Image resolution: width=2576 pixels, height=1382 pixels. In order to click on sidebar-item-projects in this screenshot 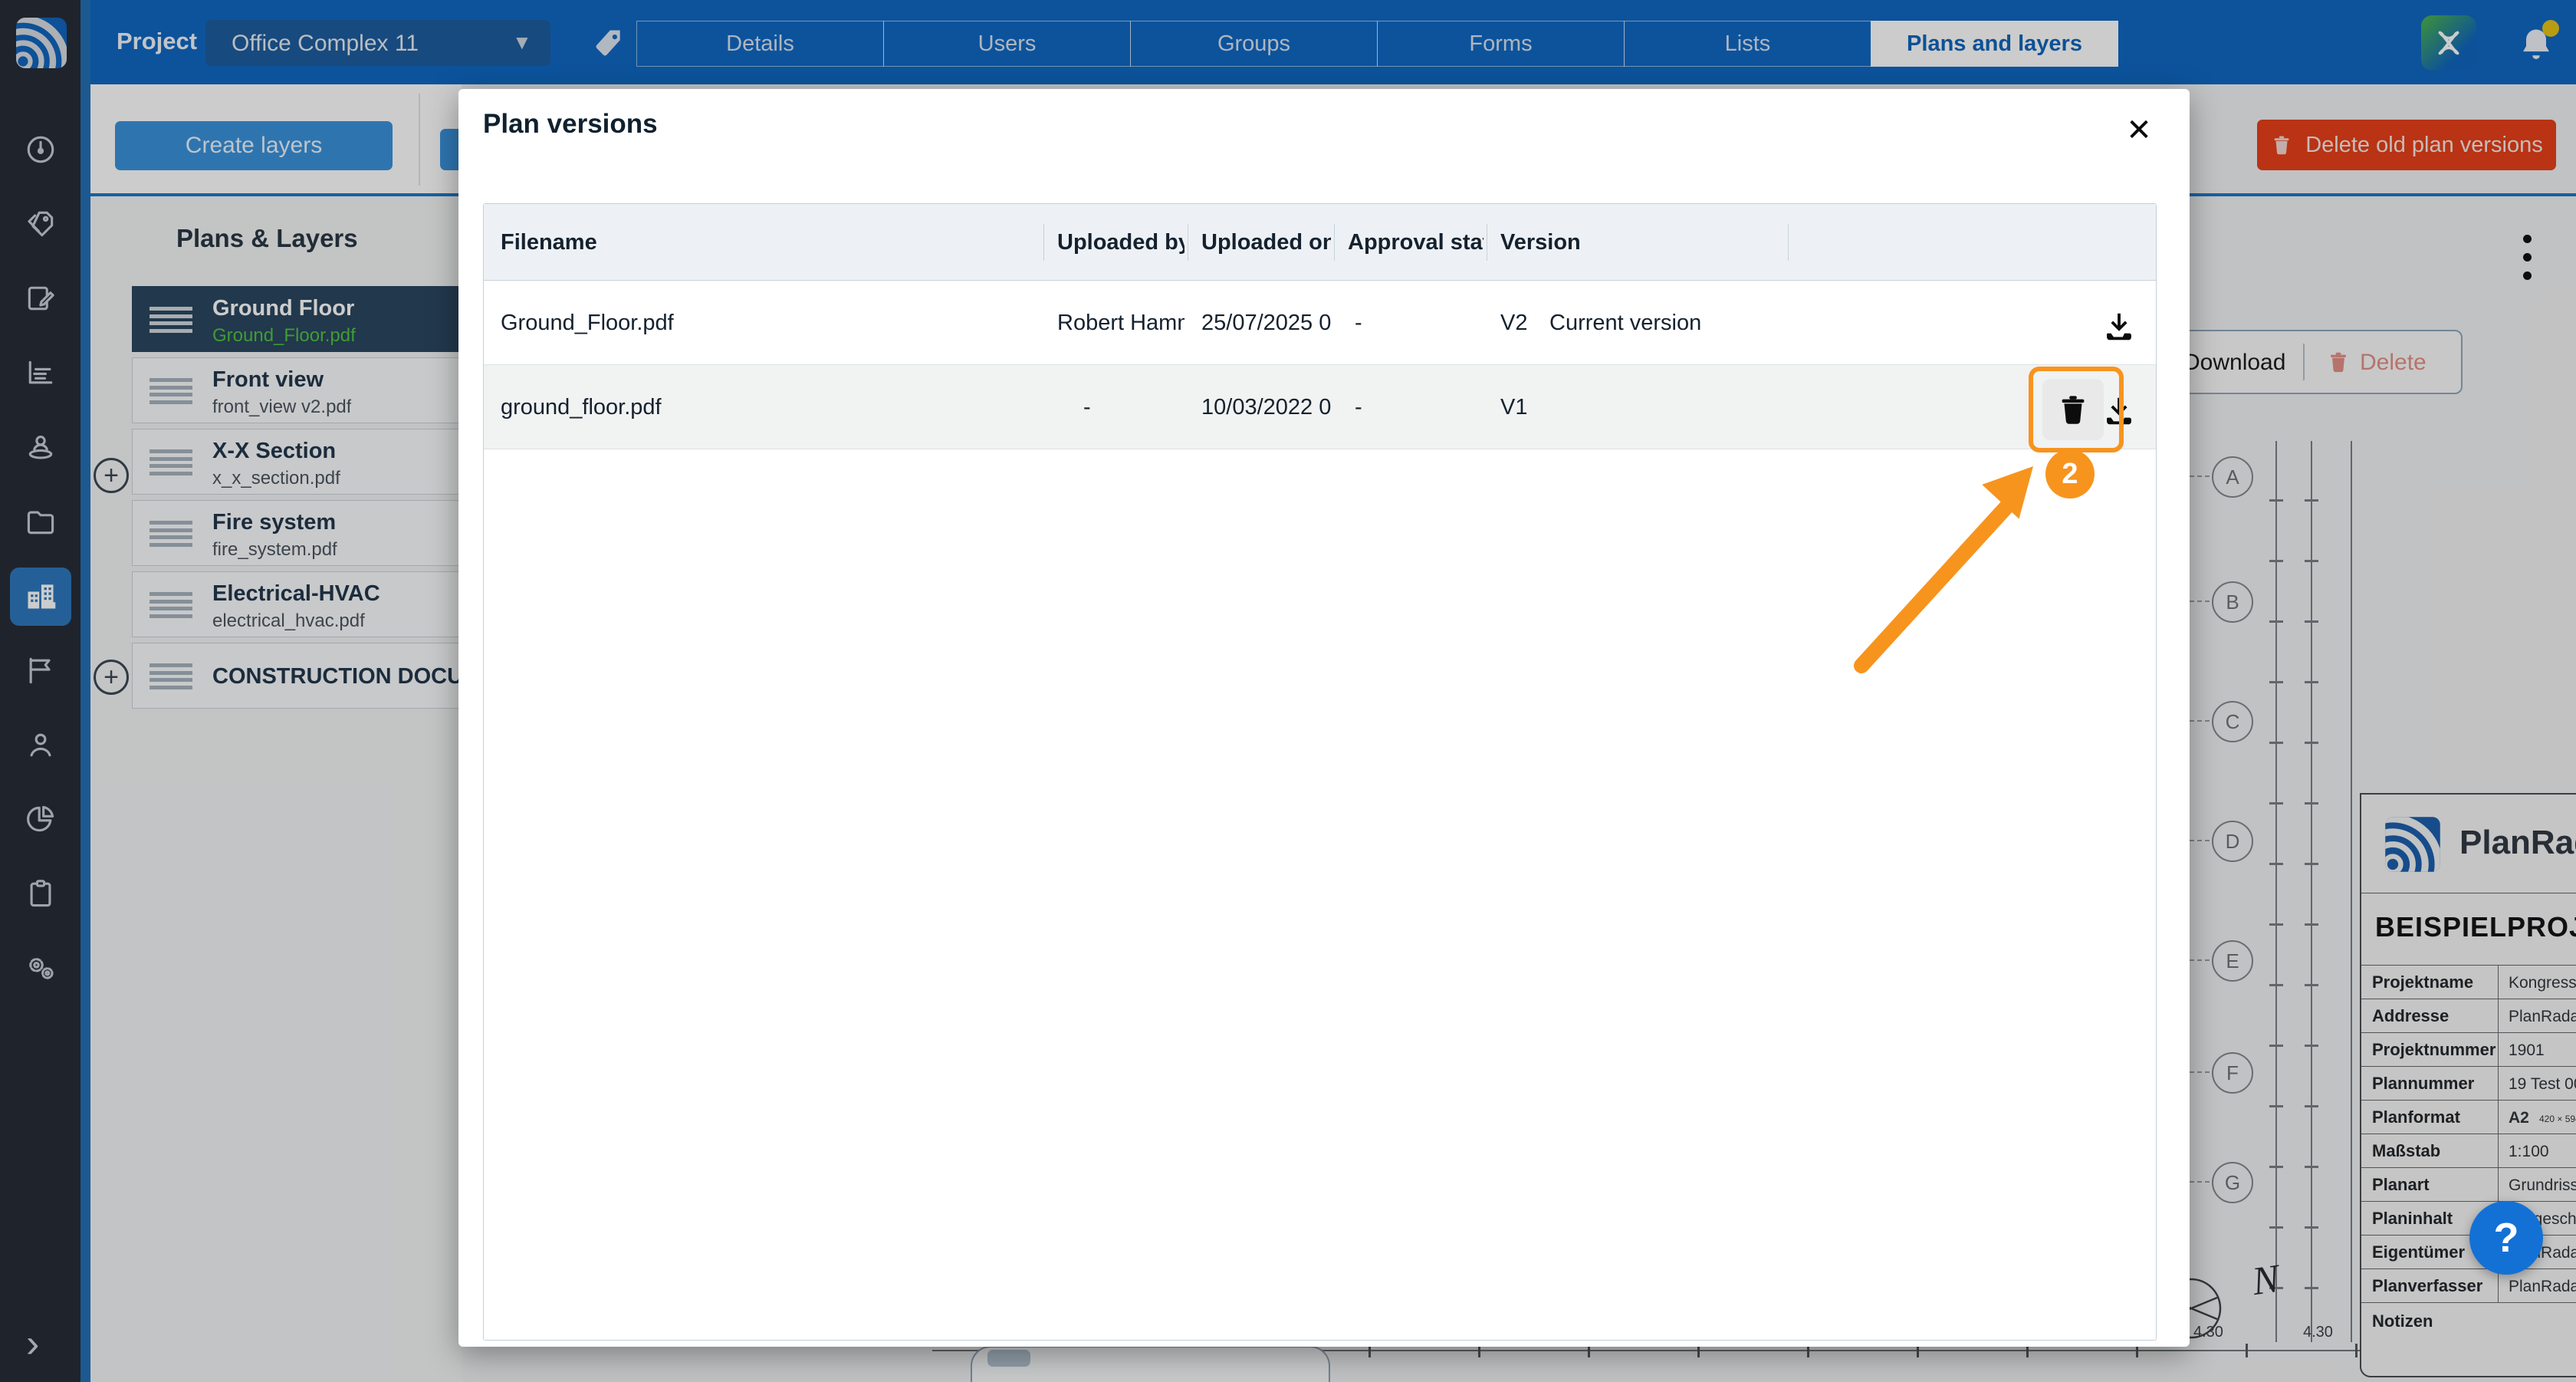, I will do `click(41, 596)`.